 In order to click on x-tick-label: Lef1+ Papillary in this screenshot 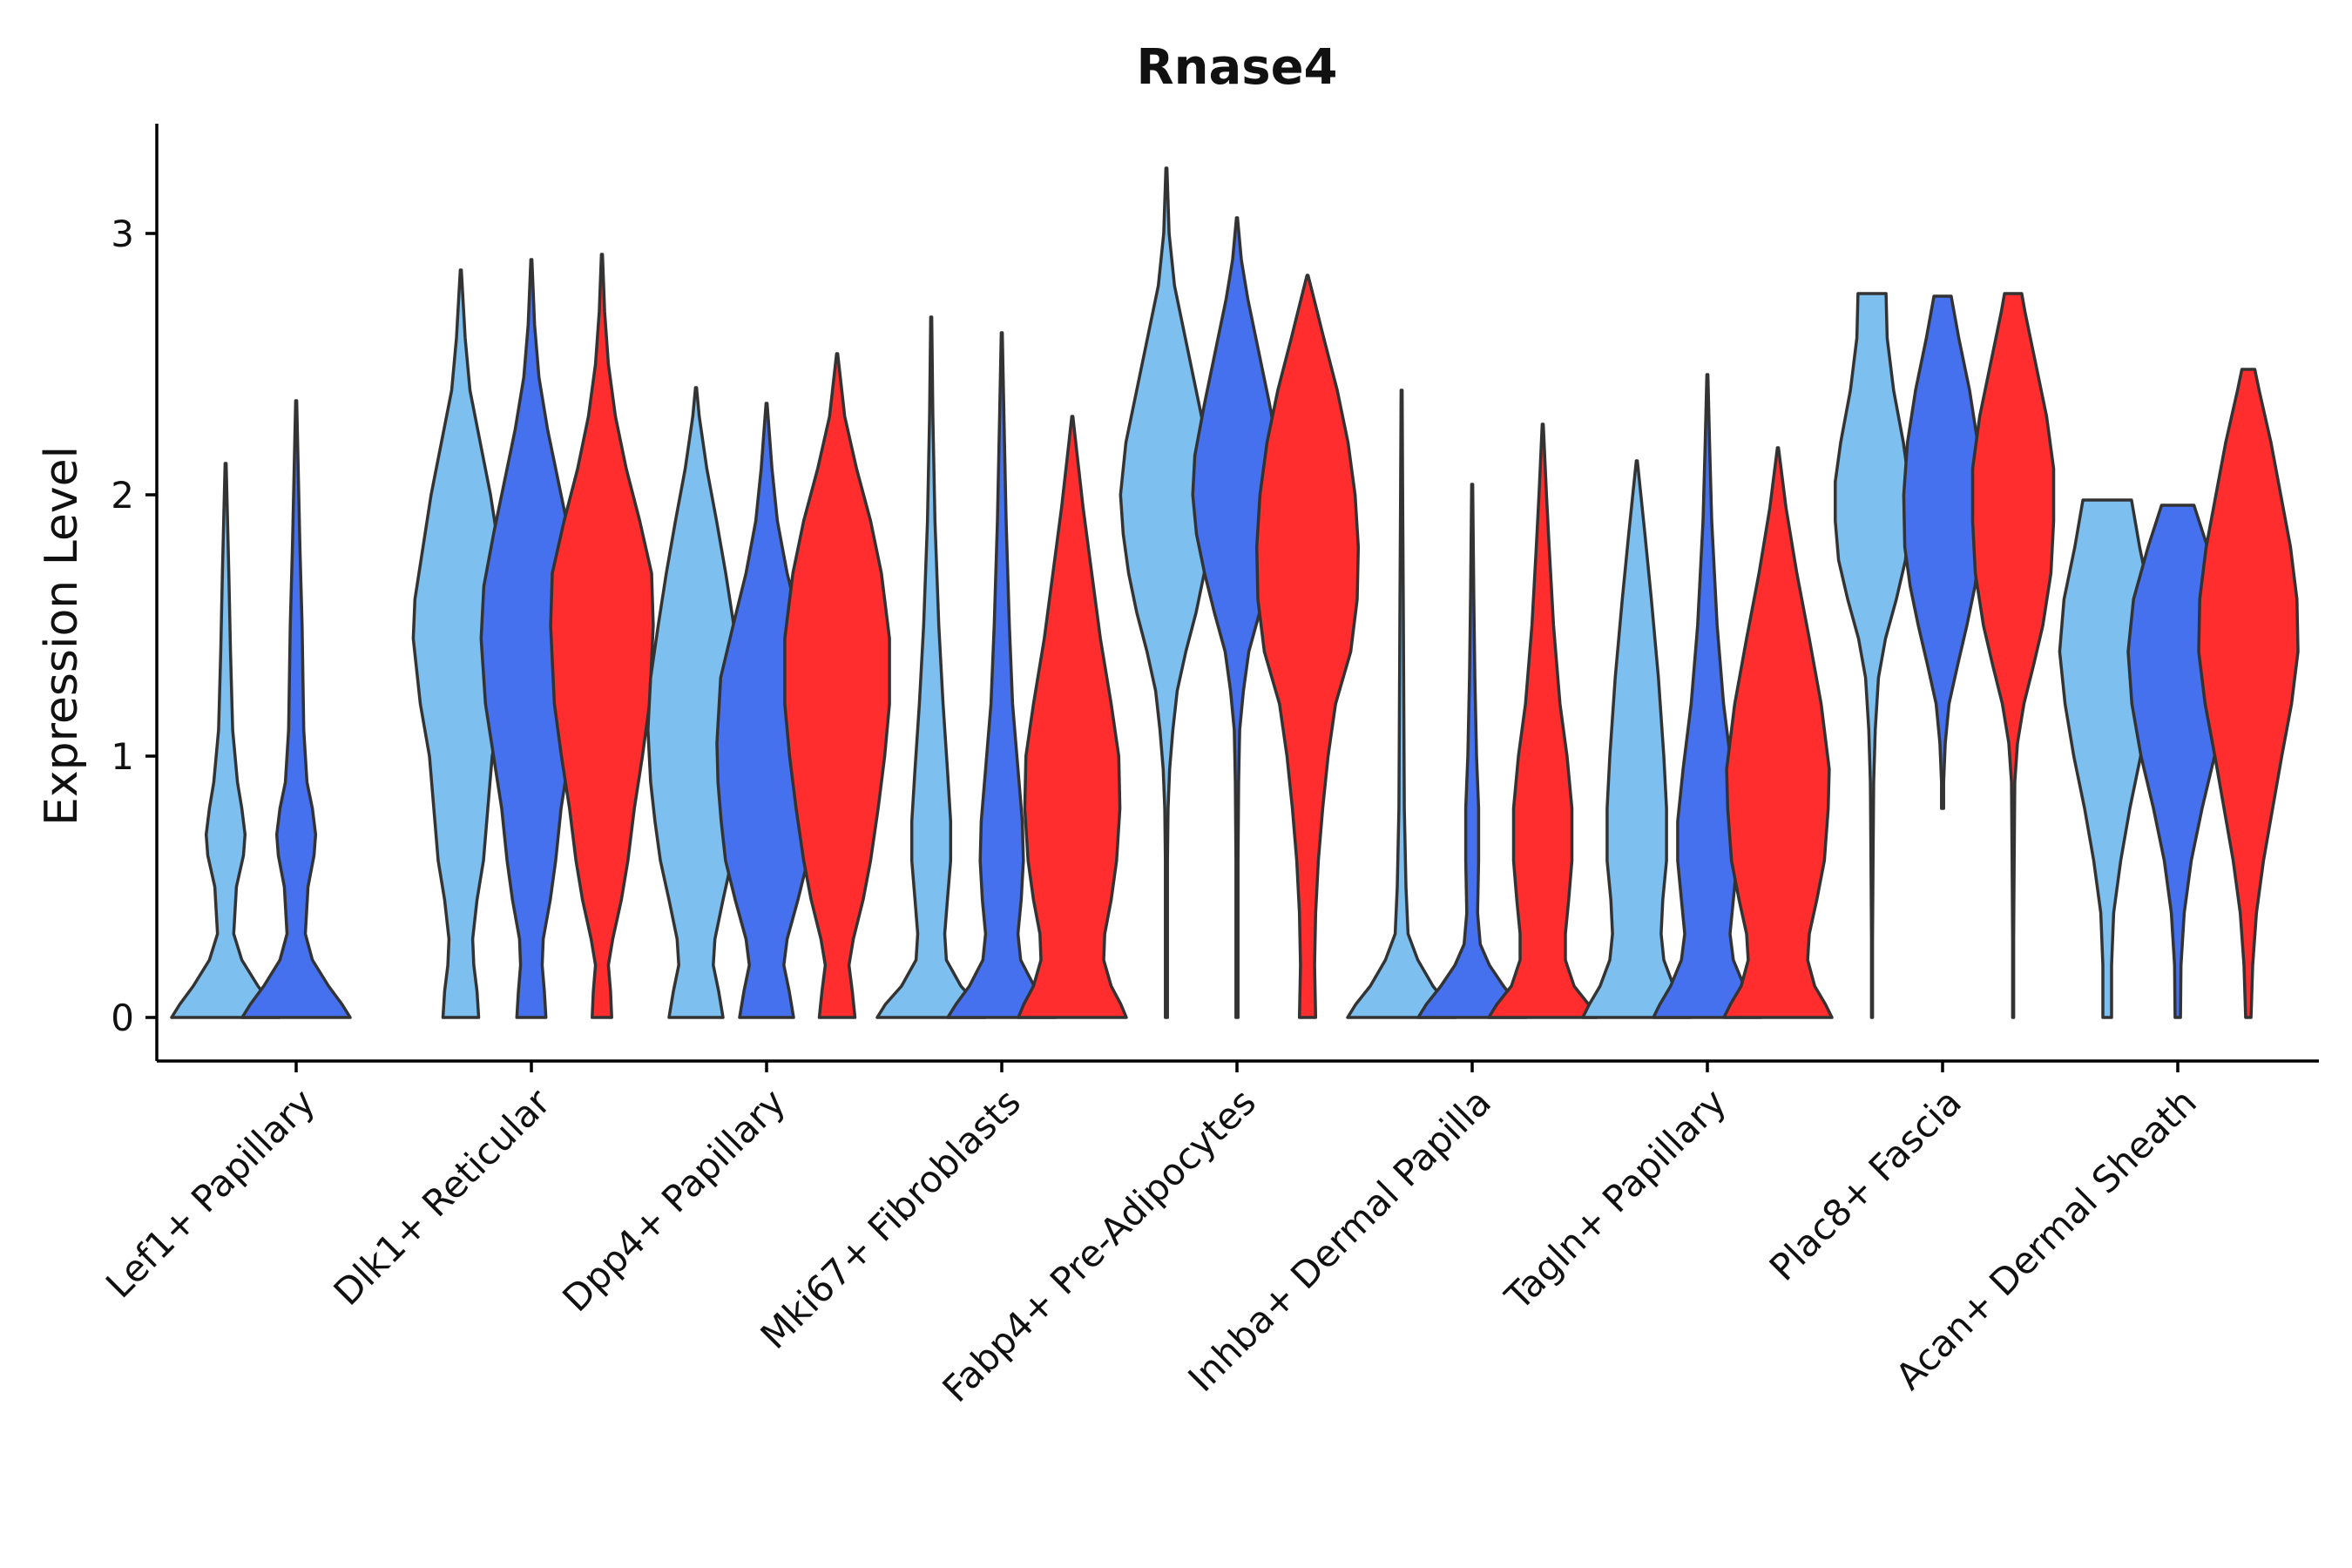, I will do `click(210, 1193)`.